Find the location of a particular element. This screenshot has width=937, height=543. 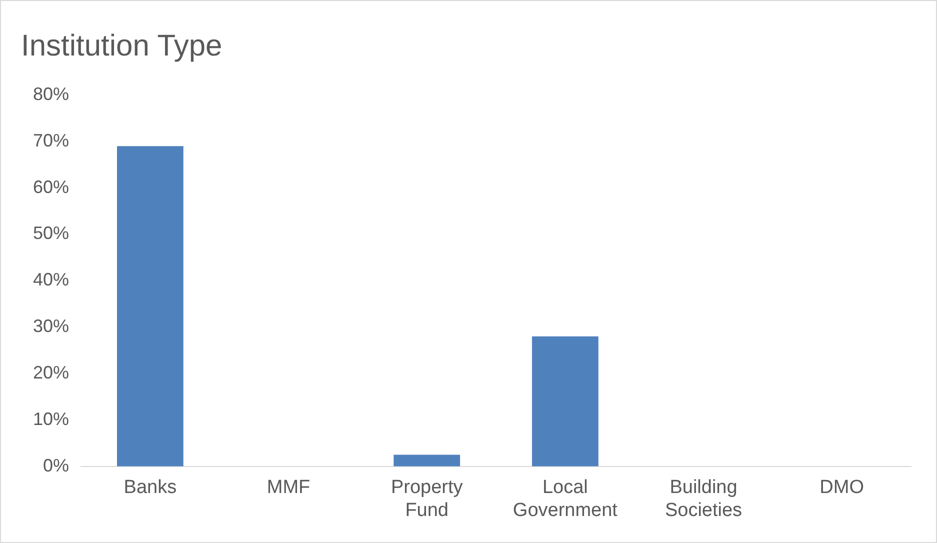

x-tick-label: DMO is located at coordinates (842, 487).